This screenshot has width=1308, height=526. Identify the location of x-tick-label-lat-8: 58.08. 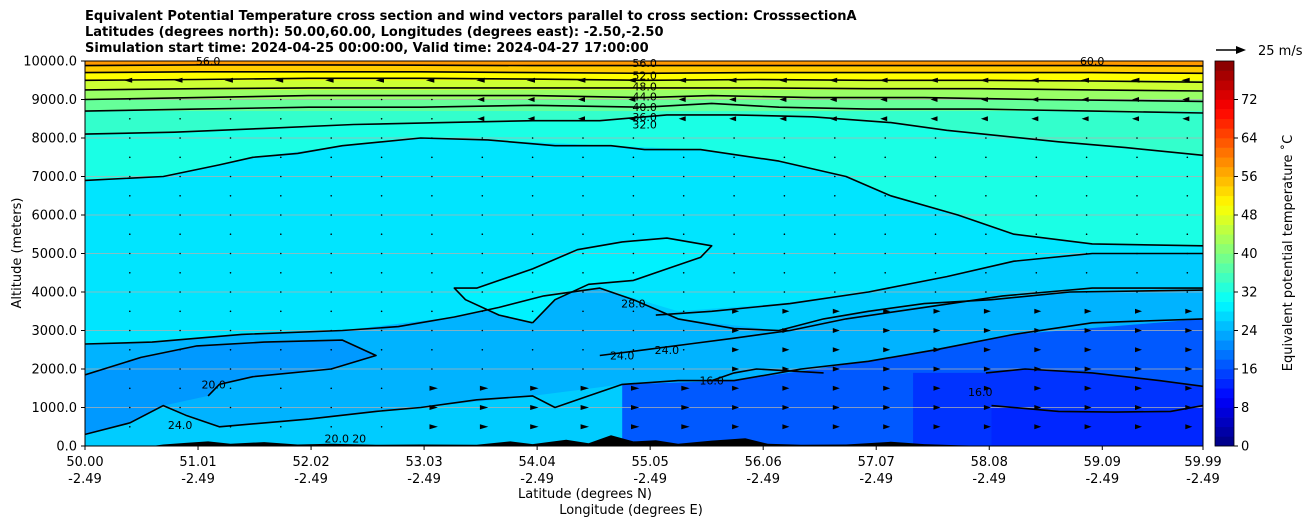
(989, 462).